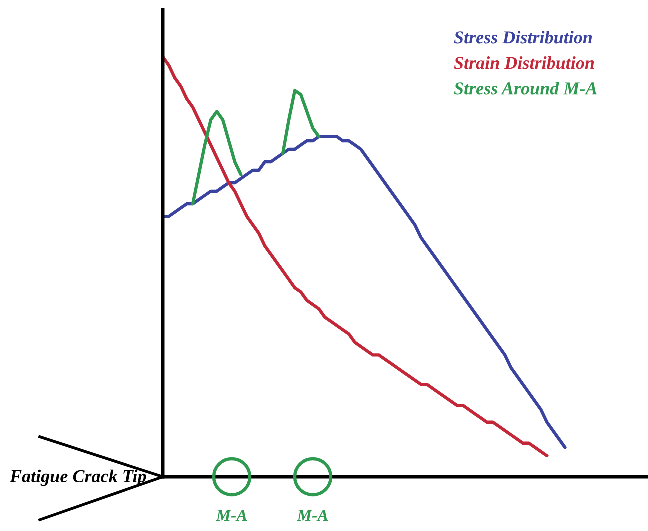 The width and height of the screenshot is (648, 531). What do you see at coordinates (523, 37) in the screenshot?
I see `text: Stress Distribution` at bounding box center [523, 37].